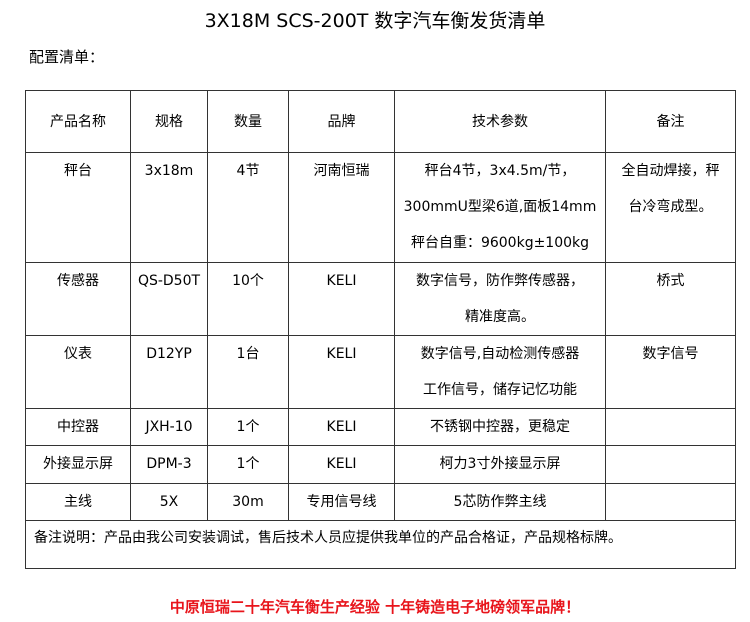 The image size is (750, 622). Describe the element at coordinates (78, 372) in the screenshot. I see `cell-name: 仪表` at that location.